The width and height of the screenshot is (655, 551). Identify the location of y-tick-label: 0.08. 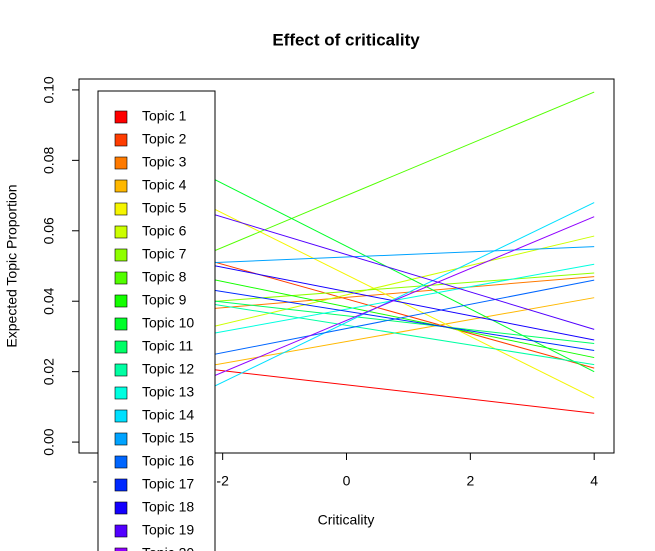
(49, 160).